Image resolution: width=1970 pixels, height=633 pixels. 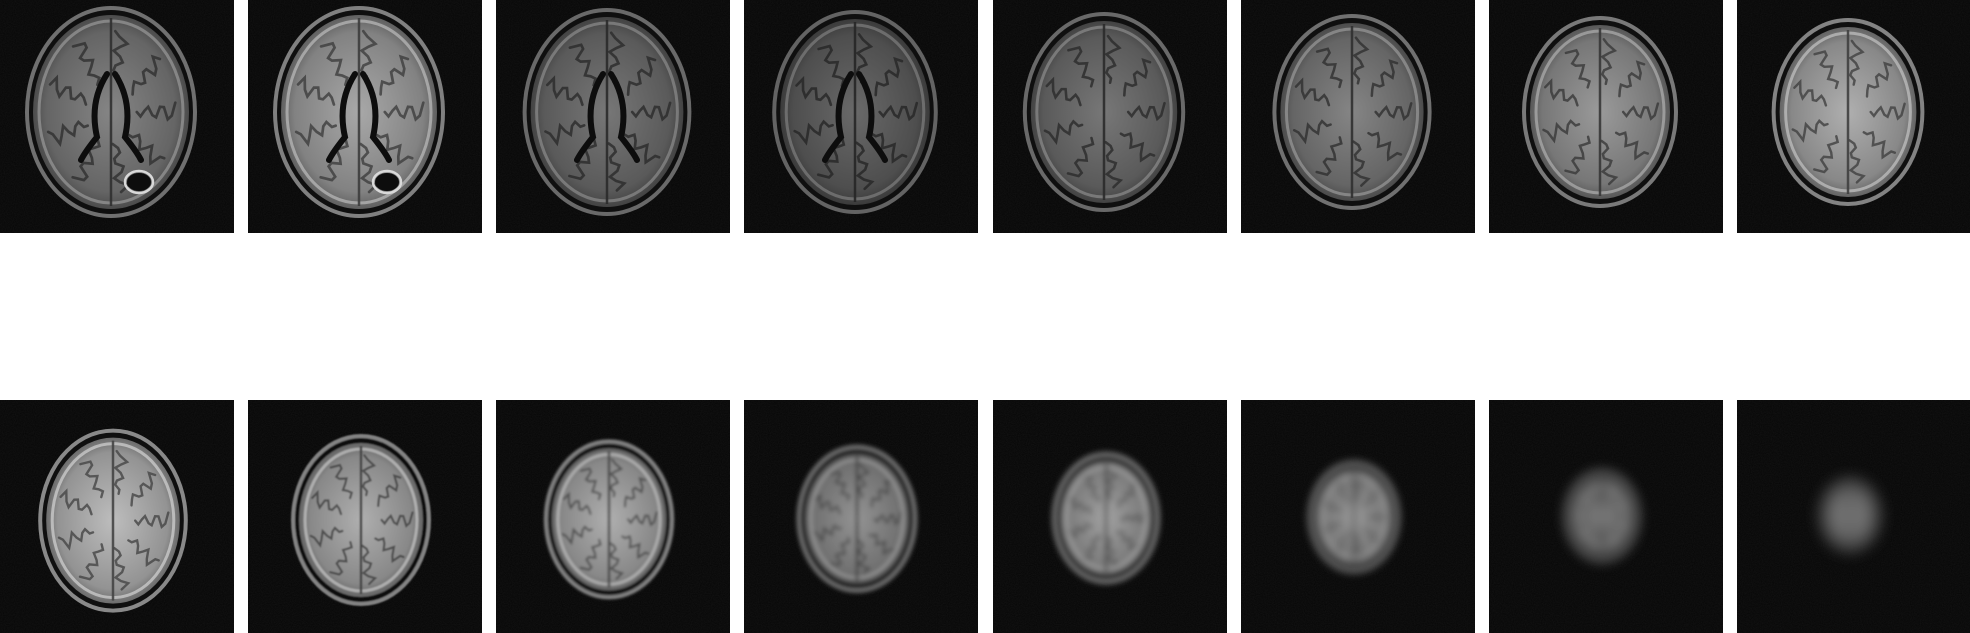 I want to click on mri-slice-r1-c3, so click(x=613, y=116).